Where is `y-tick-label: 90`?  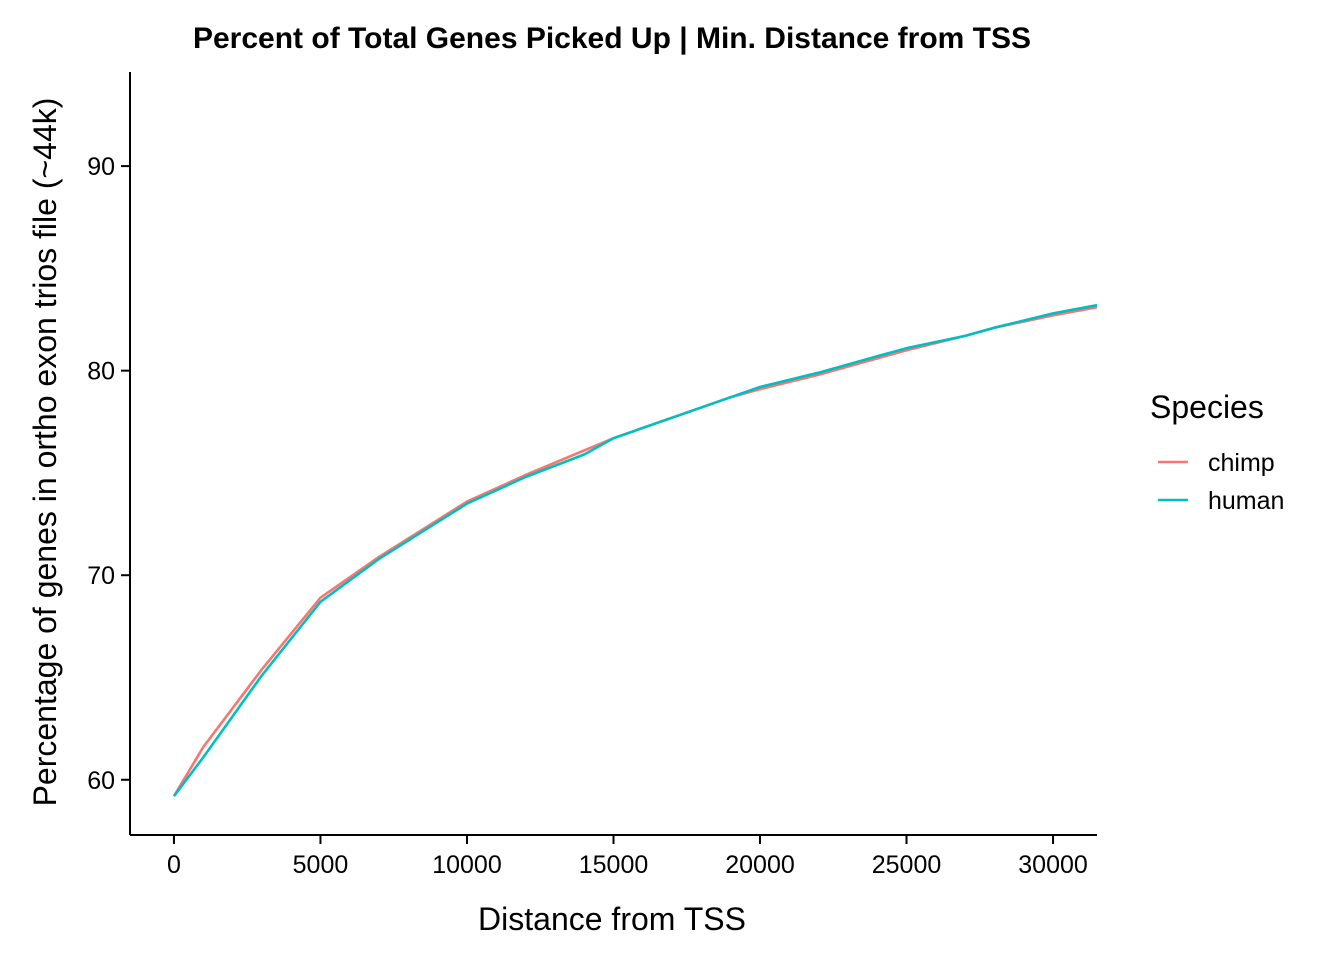
y-tick-label: 90 is located at coordinates (101, 167).